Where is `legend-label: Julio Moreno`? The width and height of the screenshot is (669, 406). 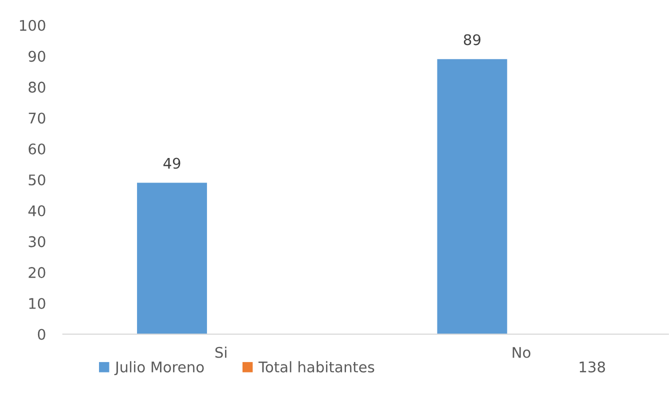 legend-label: Julio Moreno is located at coordinates (159, 368).